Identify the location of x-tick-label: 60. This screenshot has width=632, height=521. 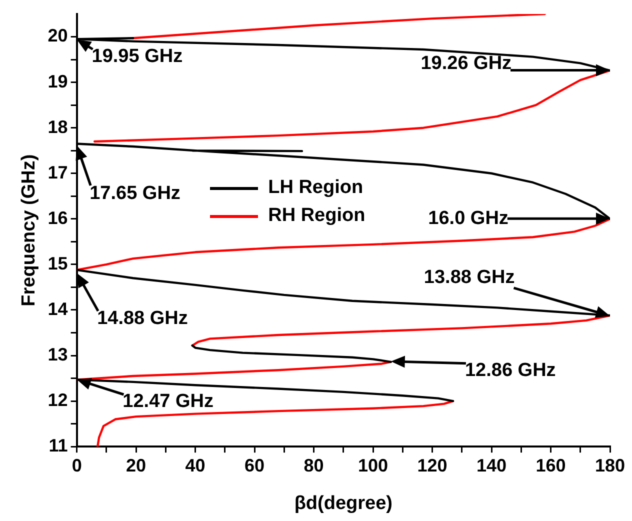
(254, 465).